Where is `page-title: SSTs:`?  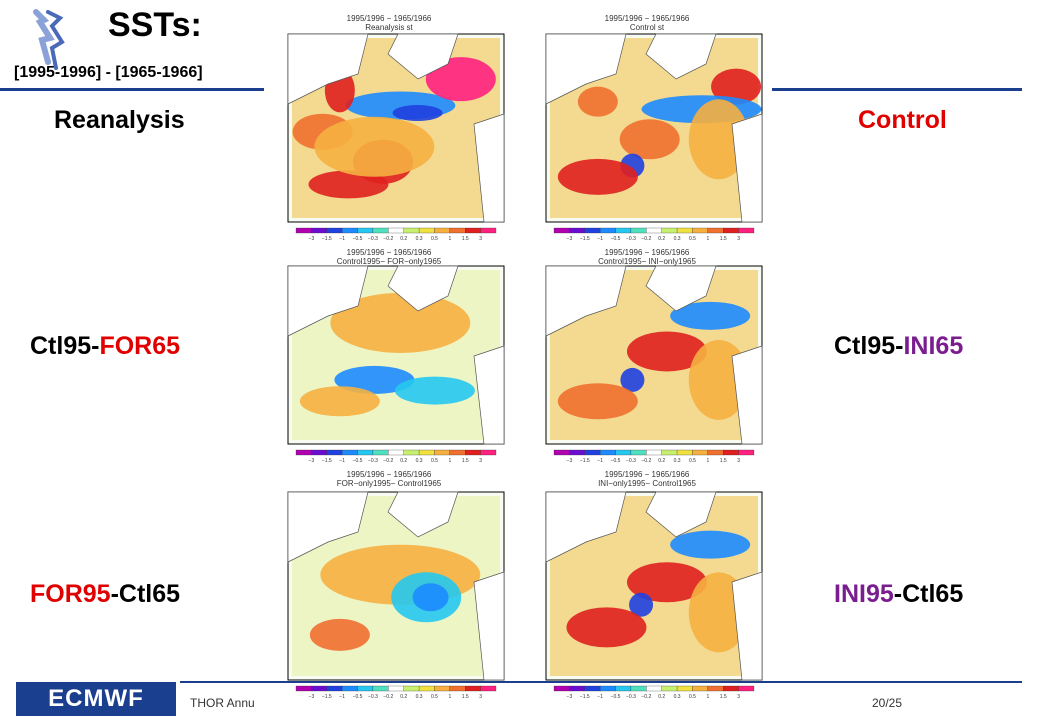
page-title: SSTs: is located at coordinates (155, 25).